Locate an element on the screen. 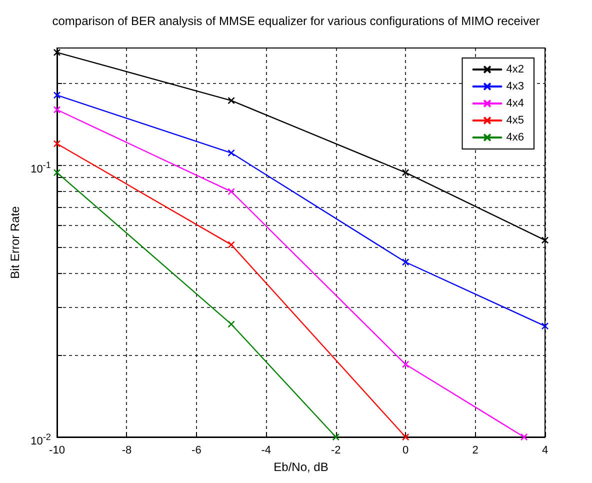 This screenshot has height=483, width=592. x-tick-label: -4 is located at coordinates (266, 450).